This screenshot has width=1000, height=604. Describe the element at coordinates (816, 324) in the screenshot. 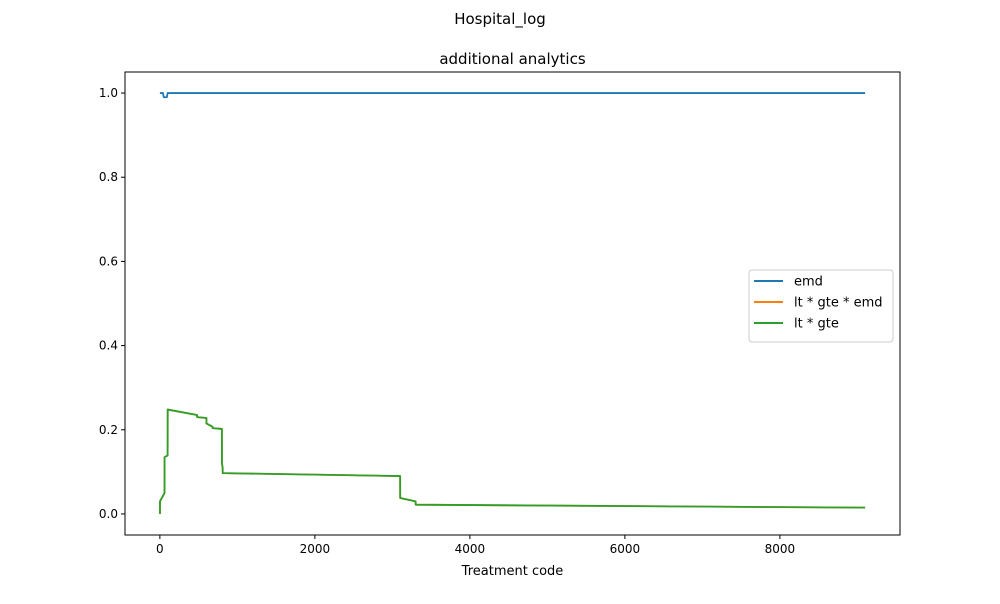

I see `legend-label-3: lt * gte` at that location.